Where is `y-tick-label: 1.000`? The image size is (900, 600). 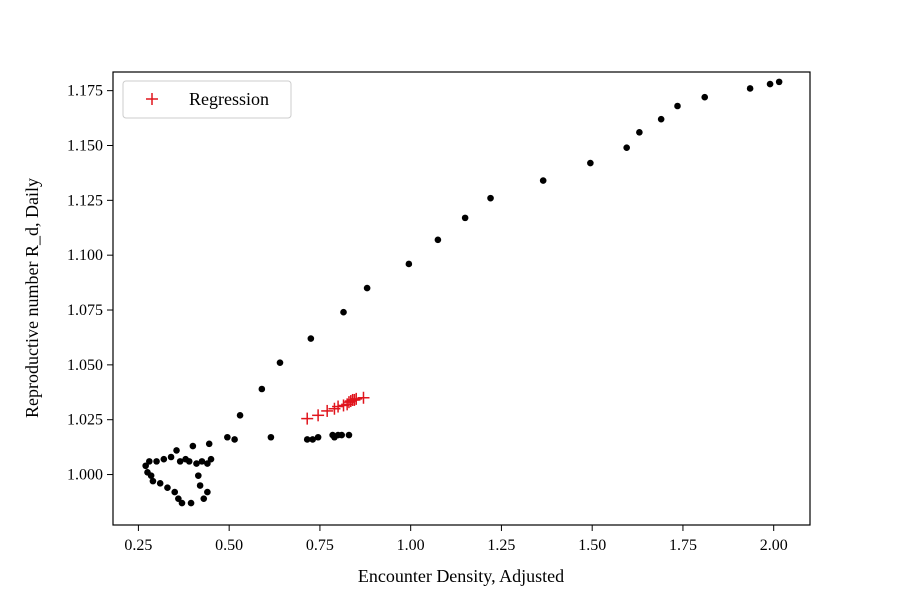
y-tick-label: 1.000 is located at coordinates (85, 475).